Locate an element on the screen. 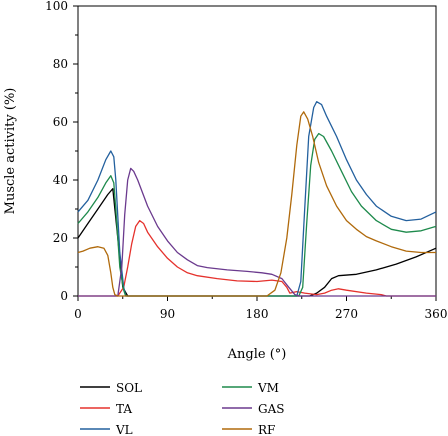 The image size is (448, 436). legend-label: VL is located at coordinates (124, 429).